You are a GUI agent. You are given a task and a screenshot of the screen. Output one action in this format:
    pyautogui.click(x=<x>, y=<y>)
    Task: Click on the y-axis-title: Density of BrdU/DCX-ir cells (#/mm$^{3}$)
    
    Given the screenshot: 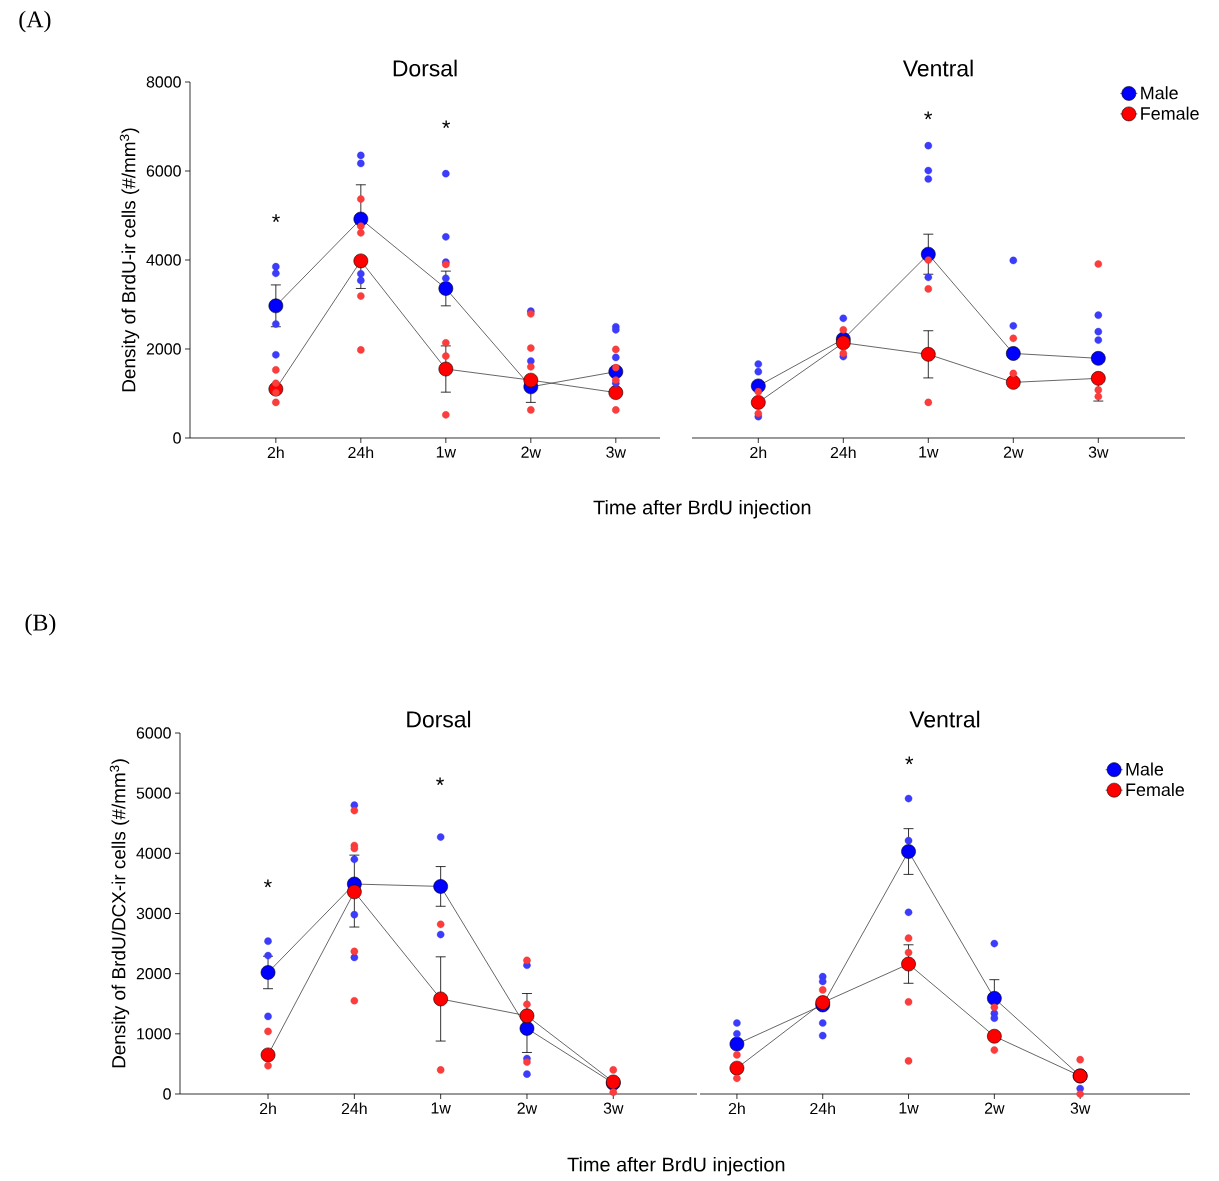 What is the action you would take?
    pyautogui.click(x=119, y=913)
    